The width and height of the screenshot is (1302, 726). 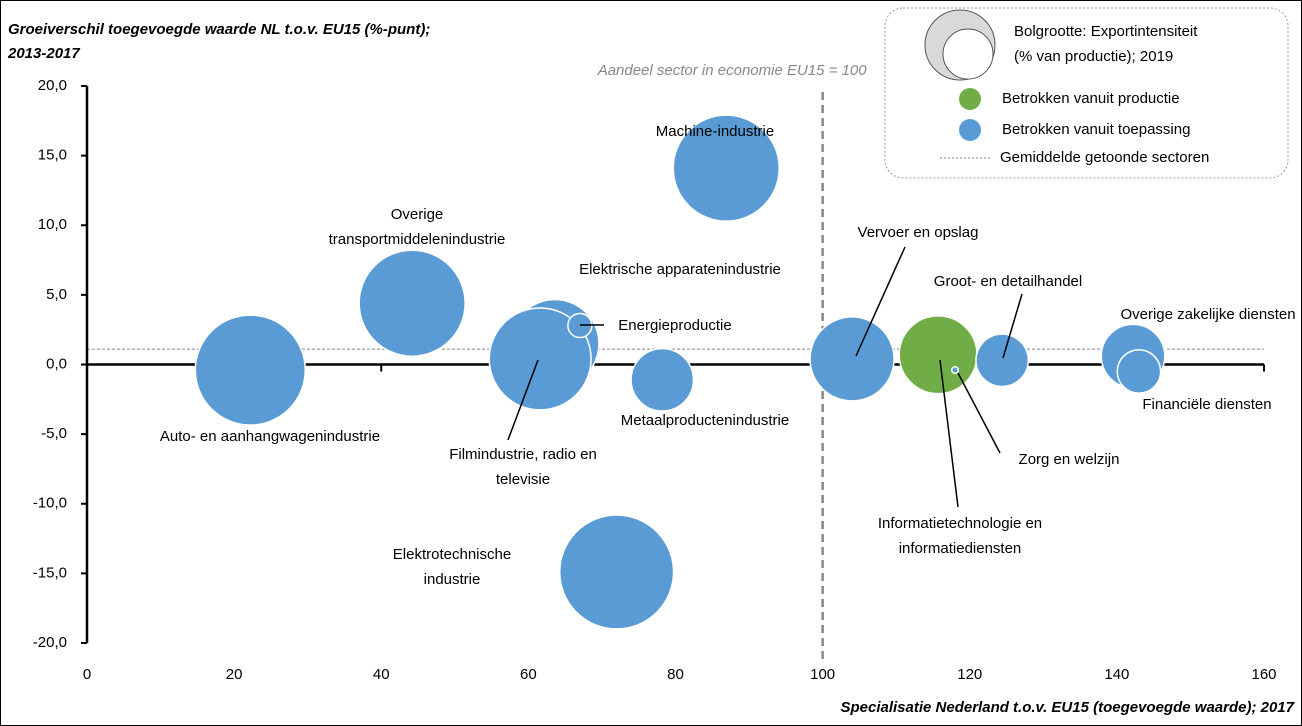 What do you see at coordinates (528, 674) in the screenshot?
I see `x-tick-label: 60` at bounding box center [528, 674].